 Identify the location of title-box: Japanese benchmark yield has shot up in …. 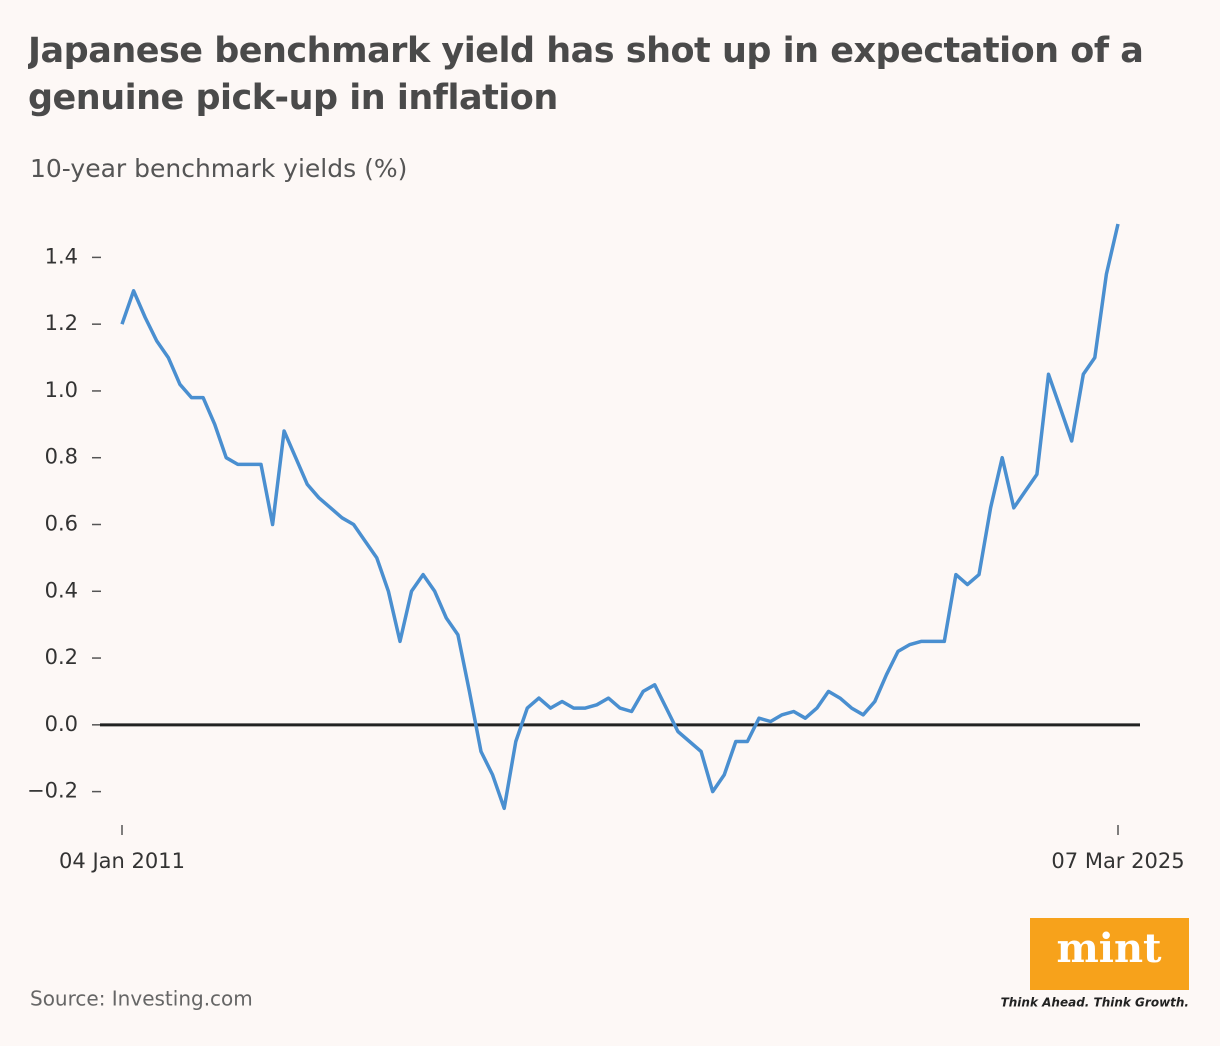
(586, 74).